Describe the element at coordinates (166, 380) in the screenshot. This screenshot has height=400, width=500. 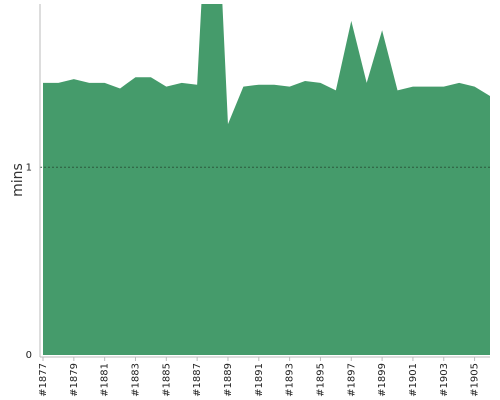
I see `x-tick-label: #1885` at that location.